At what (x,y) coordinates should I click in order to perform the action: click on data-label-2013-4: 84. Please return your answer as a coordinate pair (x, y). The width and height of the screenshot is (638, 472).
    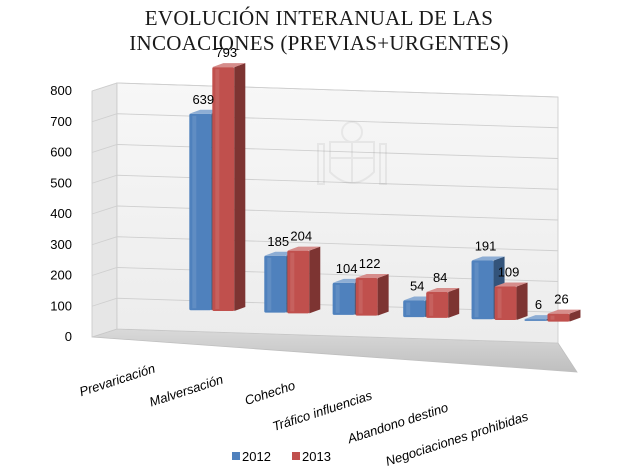
    Looking at the image, I should click on (440, 277).